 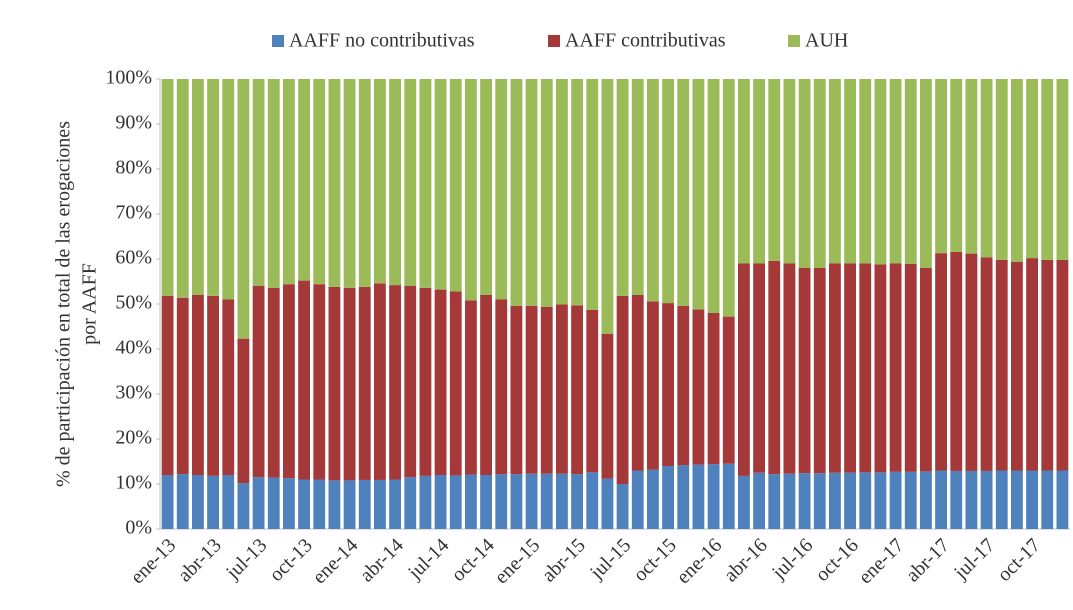 What do you see at coordinates (133, 393) in the screenshot?
I see `y-tick-label: 30%` at bounding box center [133, 393].